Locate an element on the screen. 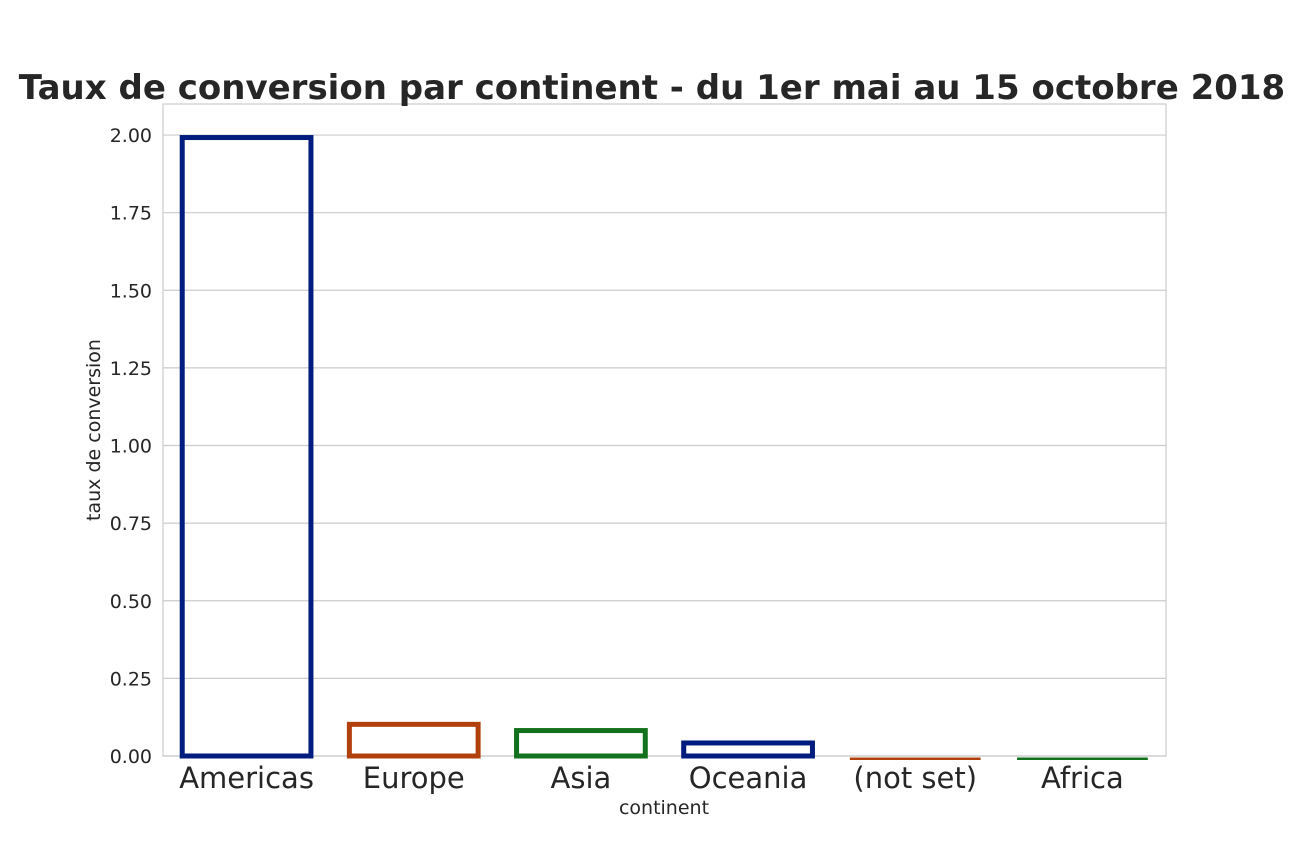  x-tick-label: Africa is located at coordinates (1082, 778).